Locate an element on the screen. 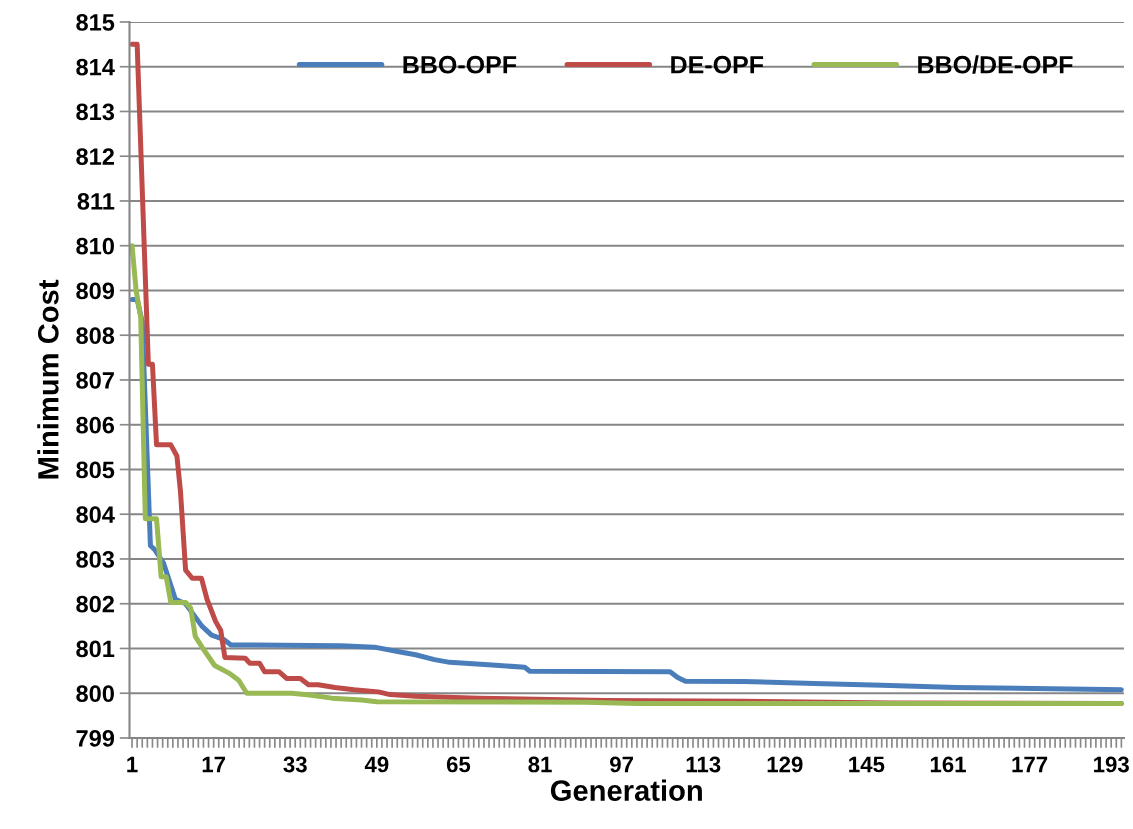  y-axis-title: Minimum Cost is located at coordinates (48, 379).